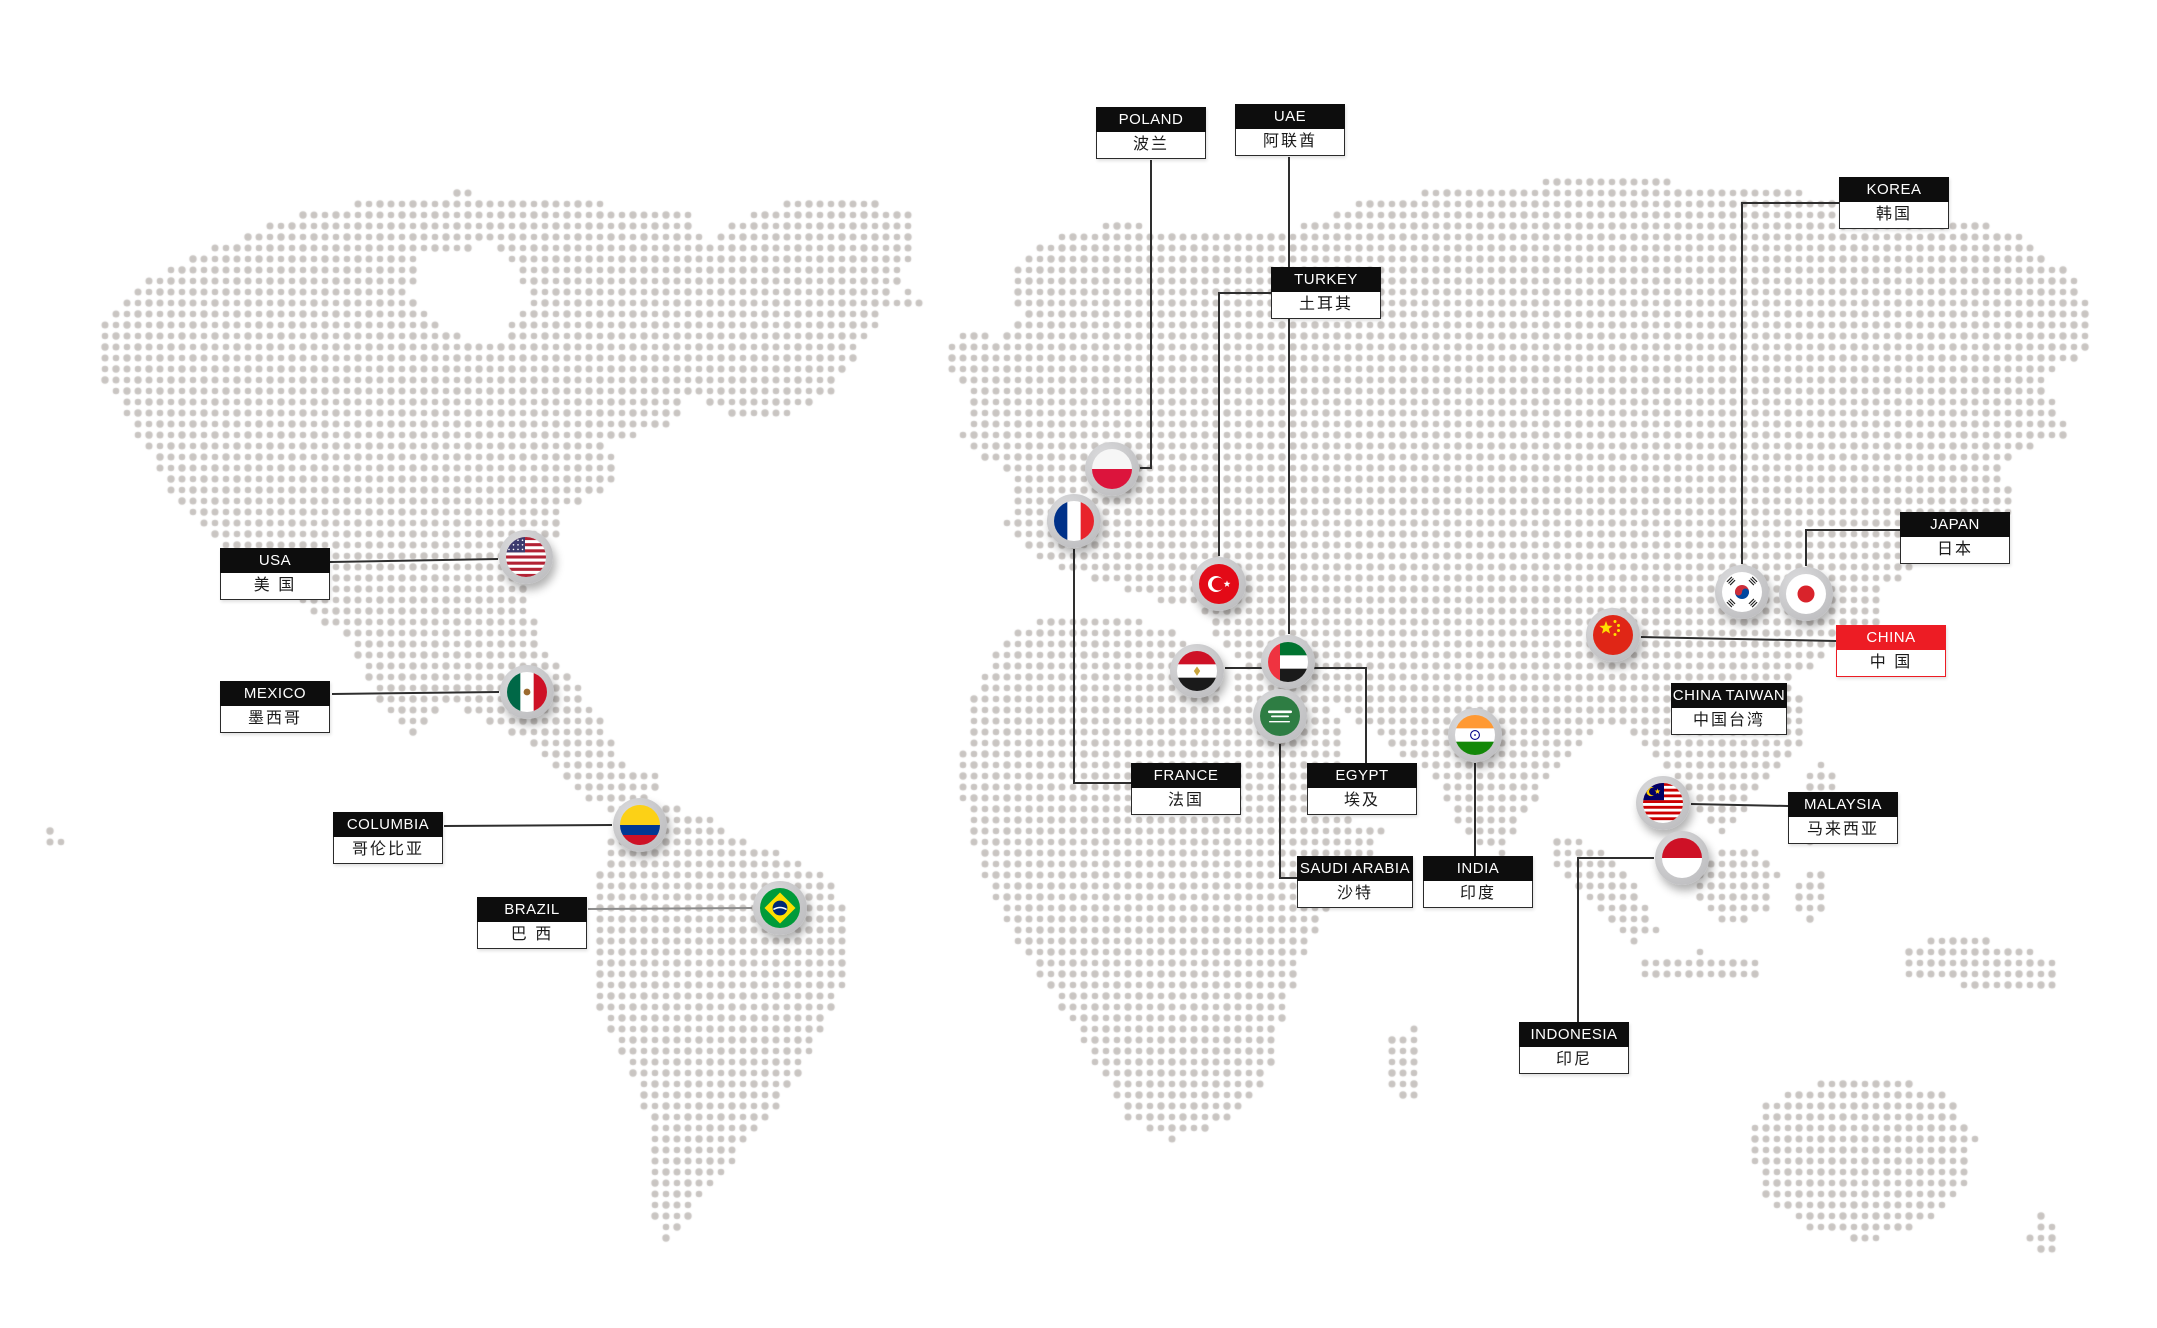  I want to click on marker-saudi_arabia, so click(1280, 716).